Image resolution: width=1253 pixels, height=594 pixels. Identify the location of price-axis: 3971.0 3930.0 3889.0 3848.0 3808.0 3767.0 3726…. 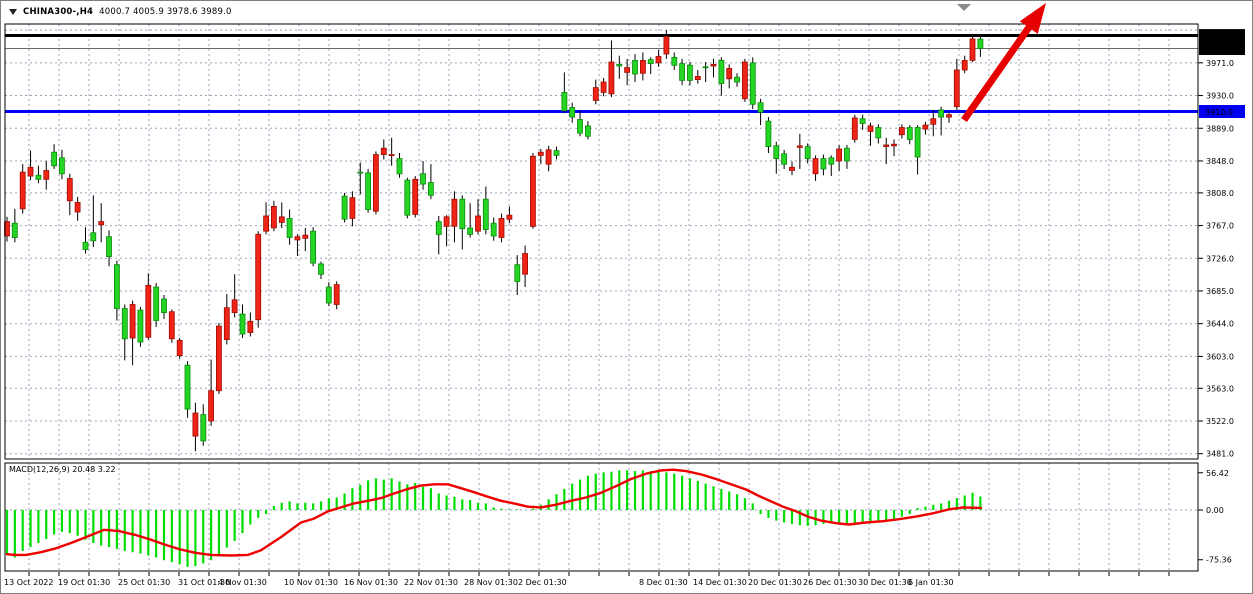
(1221, 297).